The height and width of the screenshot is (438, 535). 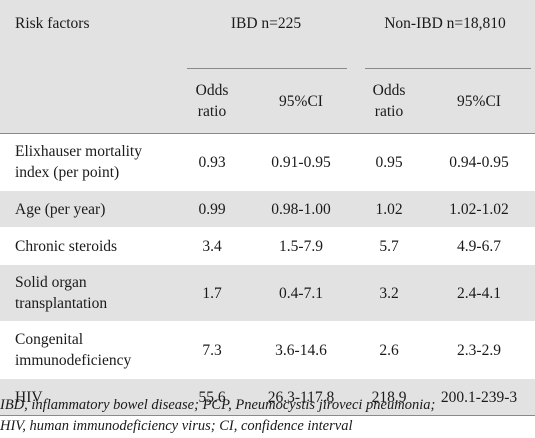 I want to click on non-ibd-ci: 2.3-2.9, so click(x=479, y=350).